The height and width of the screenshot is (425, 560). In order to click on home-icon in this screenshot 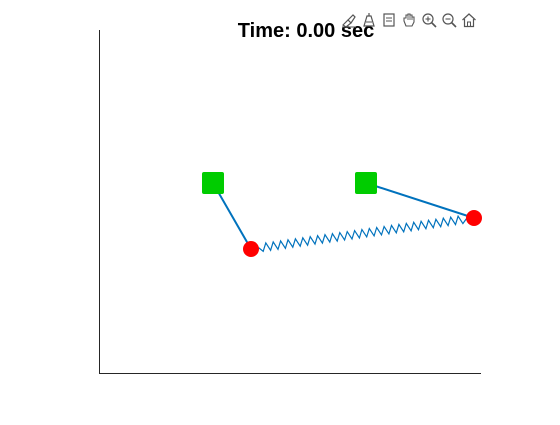, I will do `click(469, 20)`.